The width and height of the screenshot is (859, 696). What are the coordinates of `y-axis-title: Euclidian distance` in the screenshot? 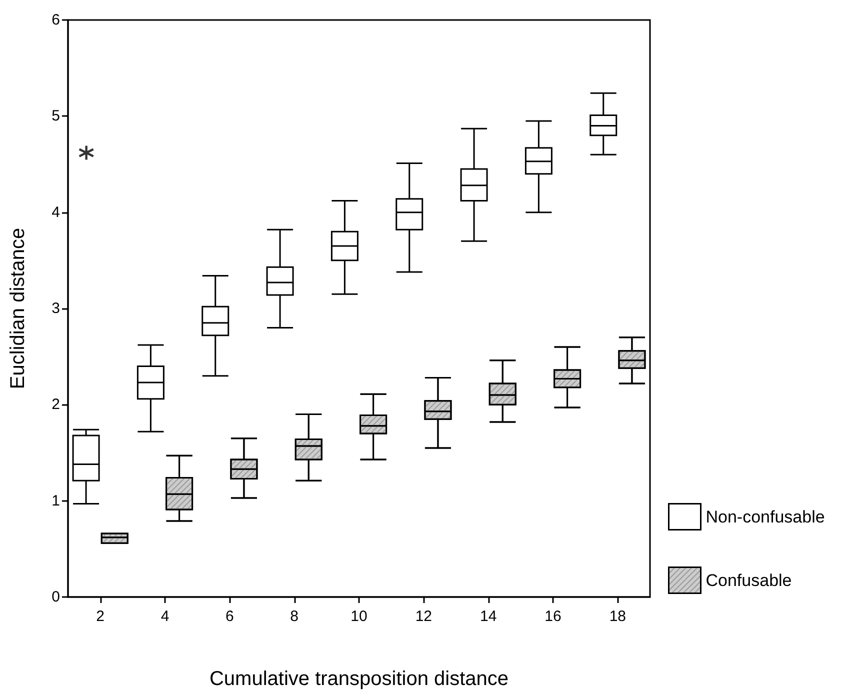 It's located at (18, 309).